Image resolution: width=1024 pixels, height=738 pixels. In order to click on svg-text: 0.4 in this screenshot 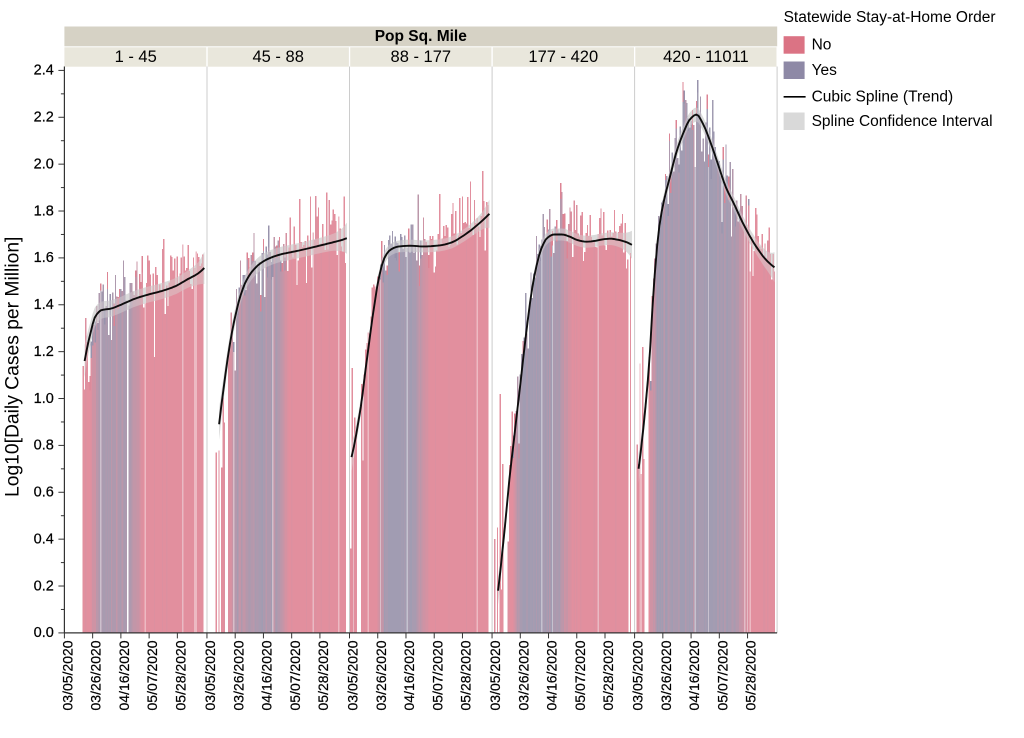, I will do `click(44, 539)`.